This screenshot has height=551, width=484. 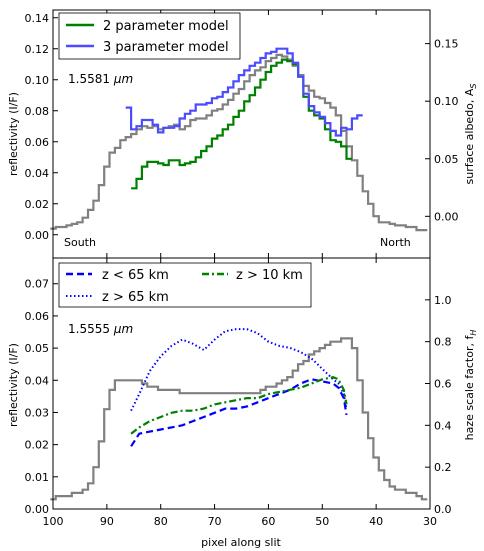 I want to click on top-y-tick-label: 0.12, so click(x=37, y=49).